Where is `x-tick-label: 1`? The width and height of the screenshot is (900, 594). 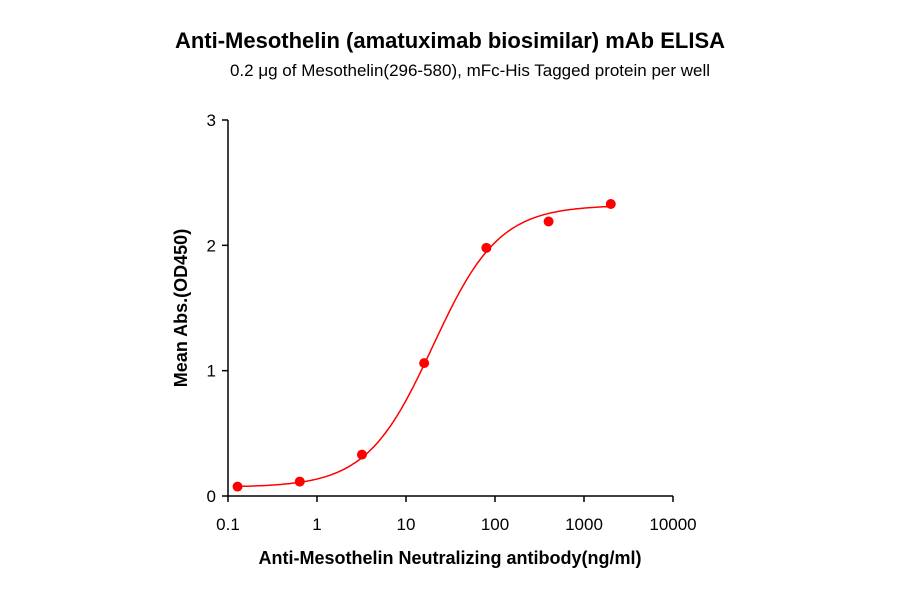
x-tick-label: 1 is located at coordinates (316, 524).